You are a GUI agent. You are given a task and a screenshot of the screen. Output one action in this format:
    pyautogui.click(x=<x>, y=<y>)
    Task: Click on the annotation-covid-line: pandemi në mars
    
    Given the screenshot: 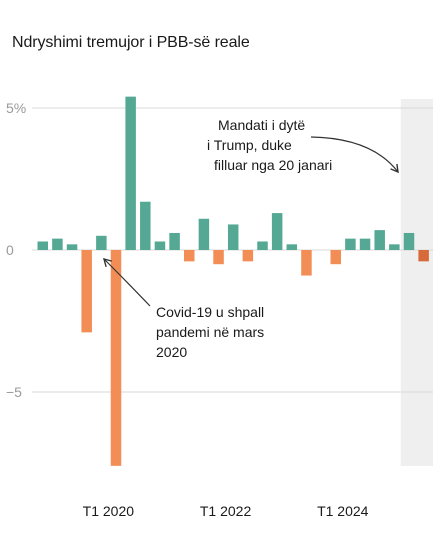 What is the action you would take?
    pyautogui.click(x=210, y=332)
    